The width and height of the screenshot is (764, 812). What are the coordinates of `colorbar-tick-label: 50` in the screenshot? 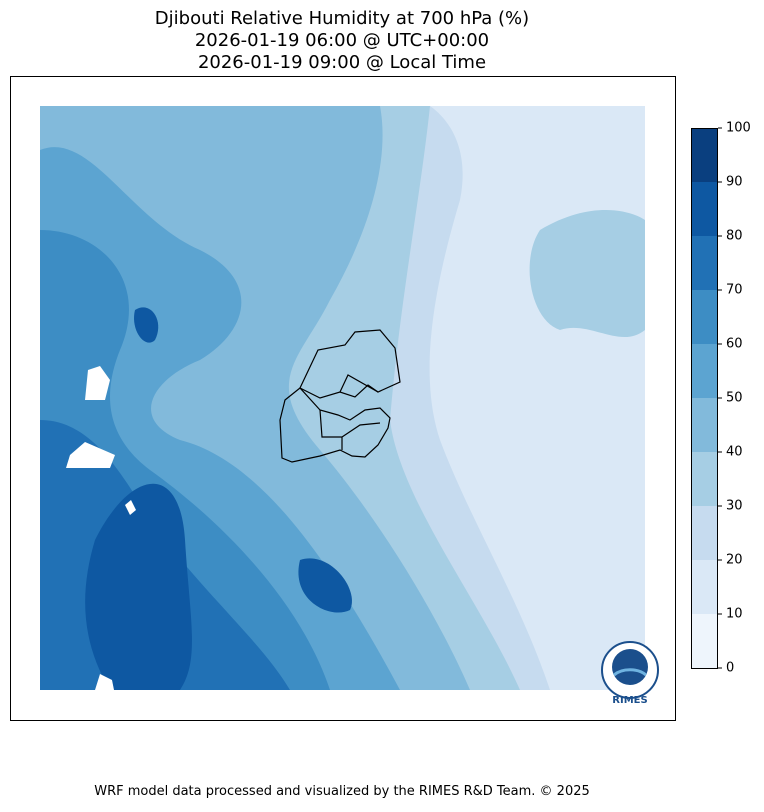 It's located at (734, 398).